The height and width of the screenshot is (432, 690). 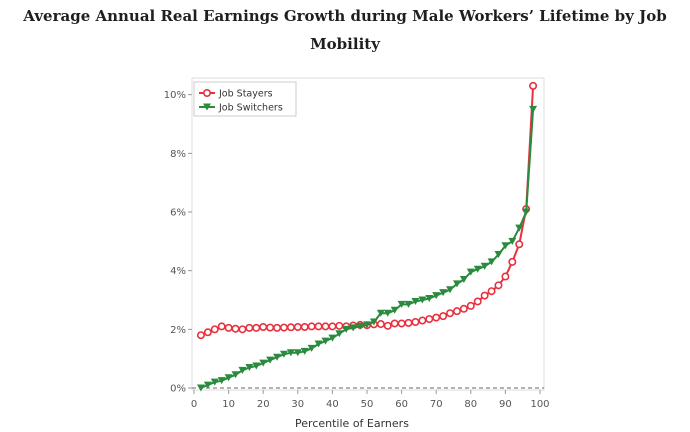 I want to click on y-tick-label: 0%, so click(x=178, y=389).